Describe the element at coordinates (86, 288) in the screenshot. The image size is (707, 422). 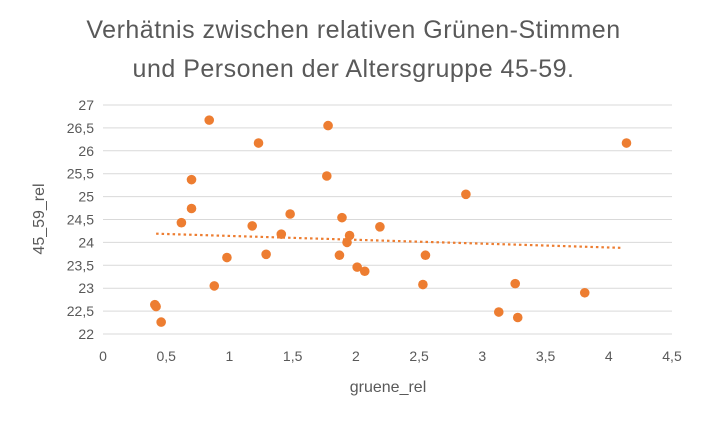
I see `y-tick-label: 23` at that location.